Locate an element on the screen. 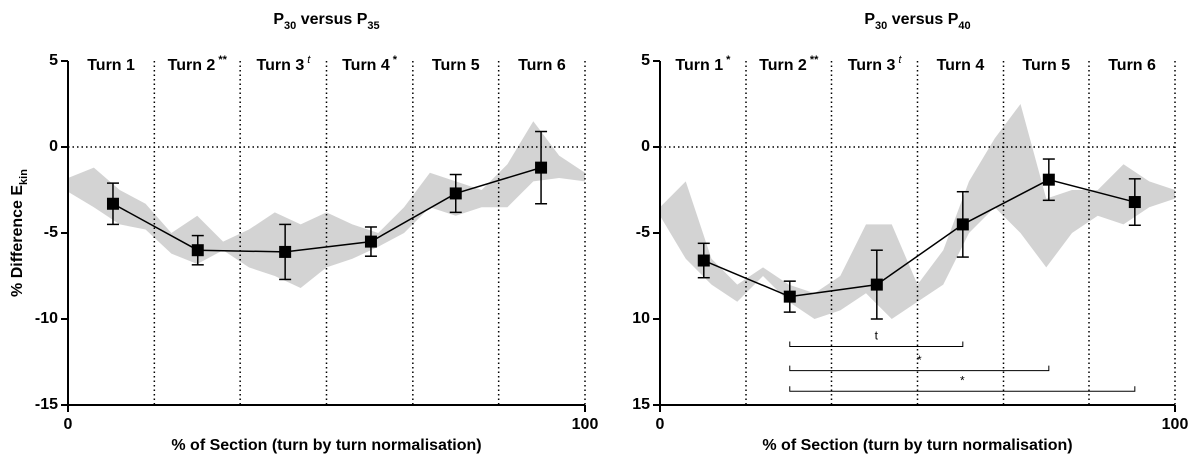 The height and width of the screenshot is (460, 1199). chart-title: P30 versus P40 is located at coordinates (917, 21).